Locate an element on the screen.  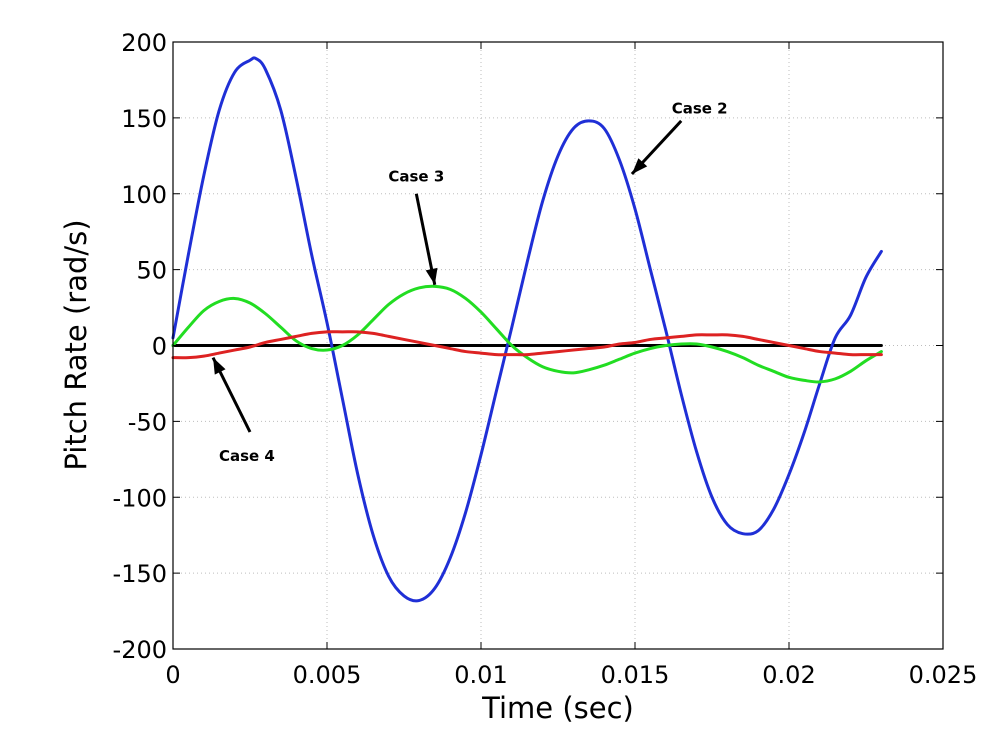
y-tick-label: -100 is located at coordinates (140, 498).